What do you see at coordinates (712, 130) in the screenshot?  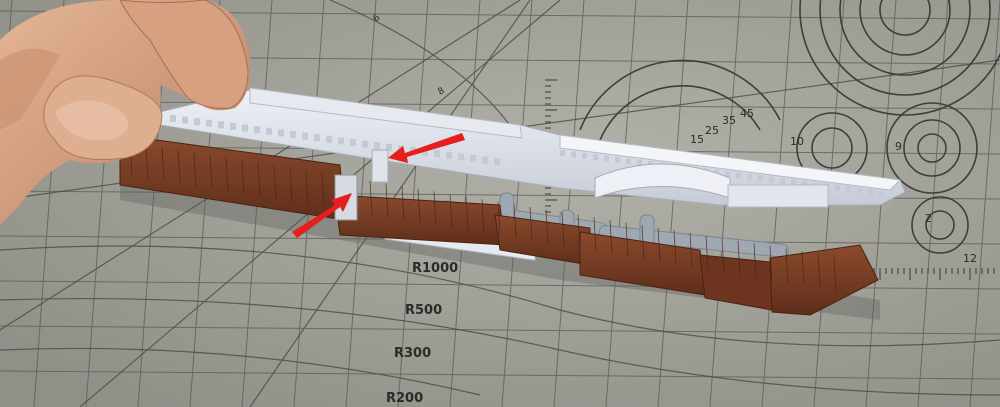 I see `label-25: 25` at bounding box center [712, 130].